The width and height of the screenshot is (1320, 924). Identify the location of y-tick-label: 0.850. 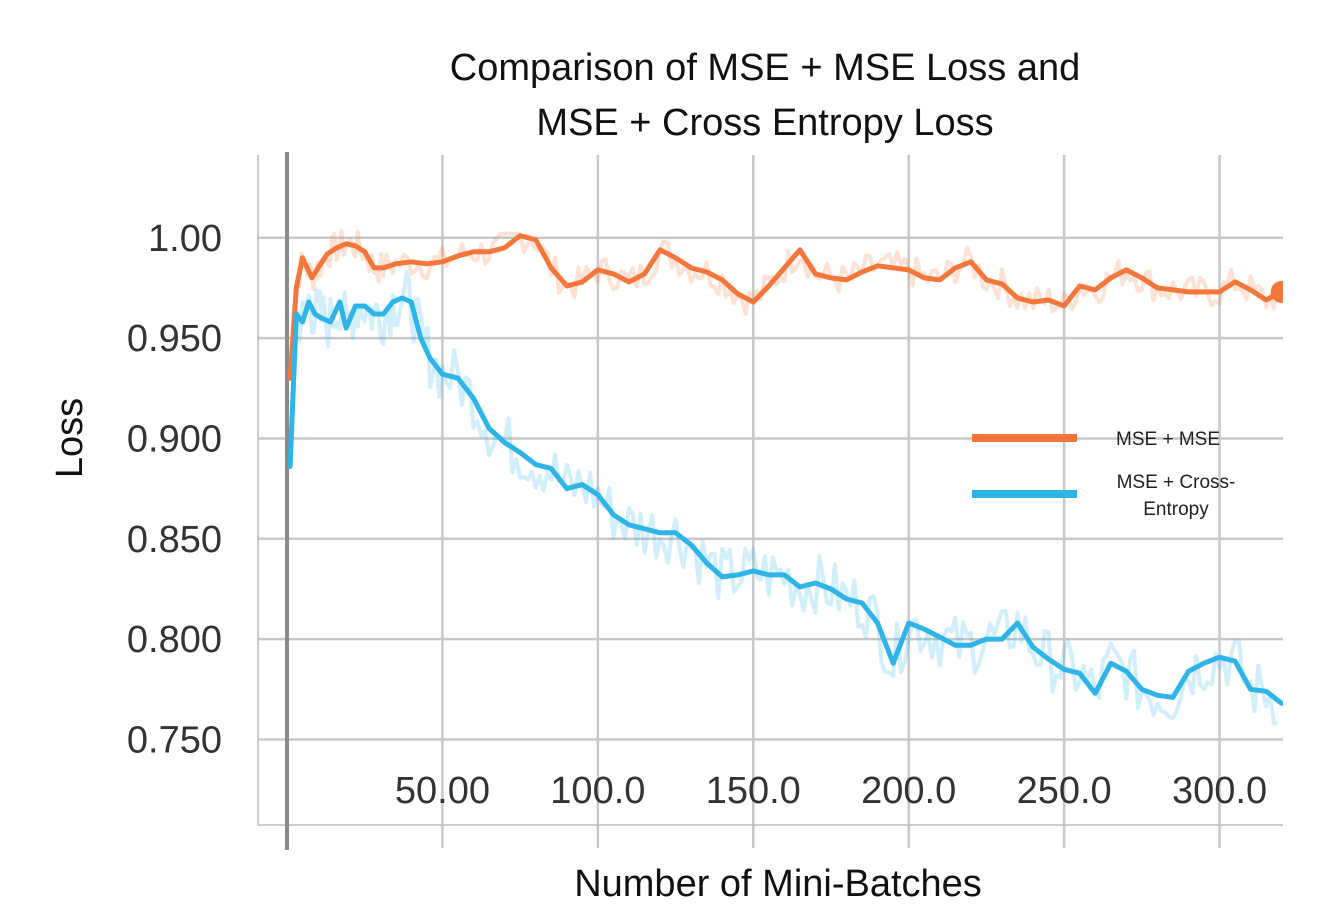
(174, 540).